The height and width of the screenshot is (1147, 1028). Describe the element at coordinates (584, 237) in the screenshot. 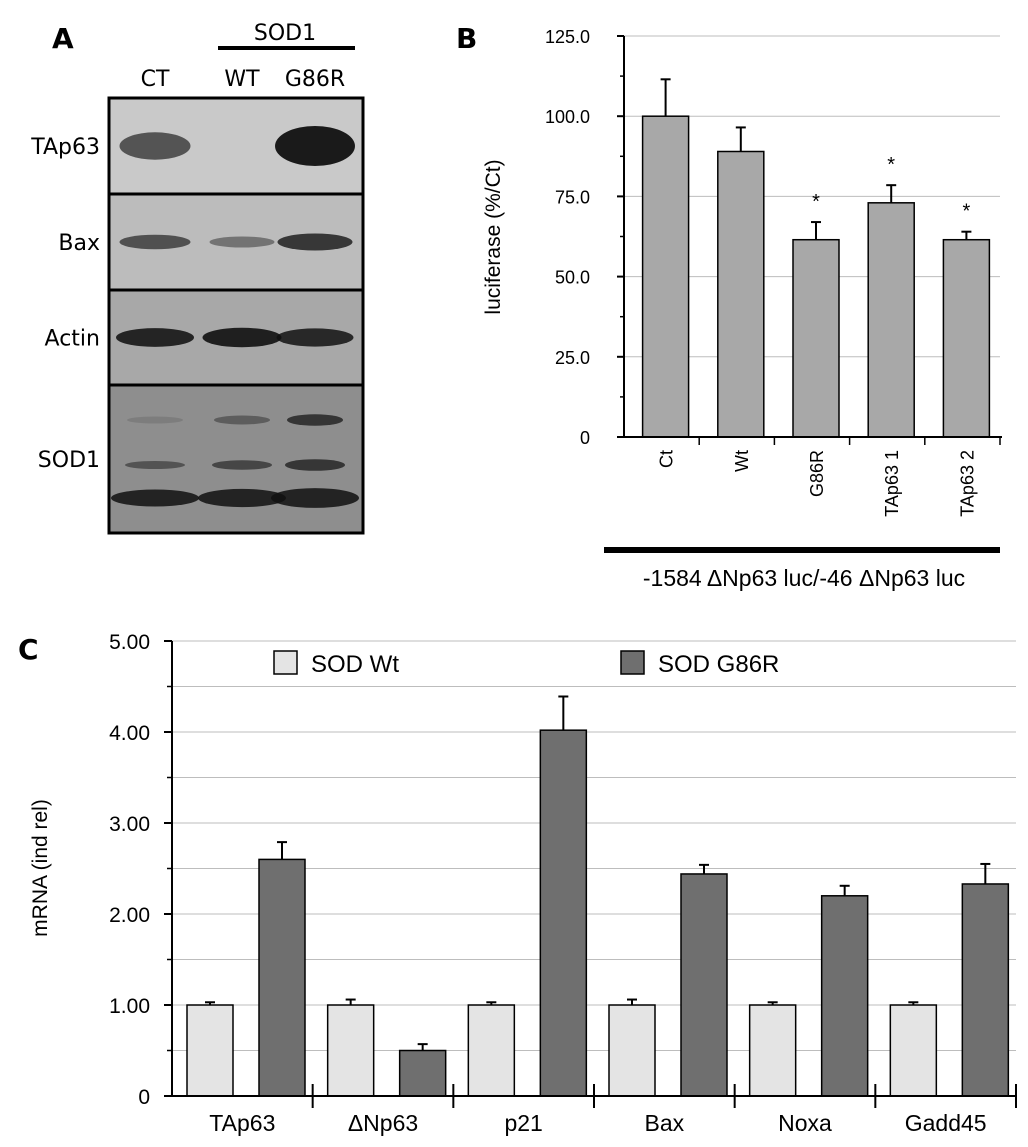

I see `b-y-ticks: 0 25.0 50.0 75.0 100.0 125.0` at that location.